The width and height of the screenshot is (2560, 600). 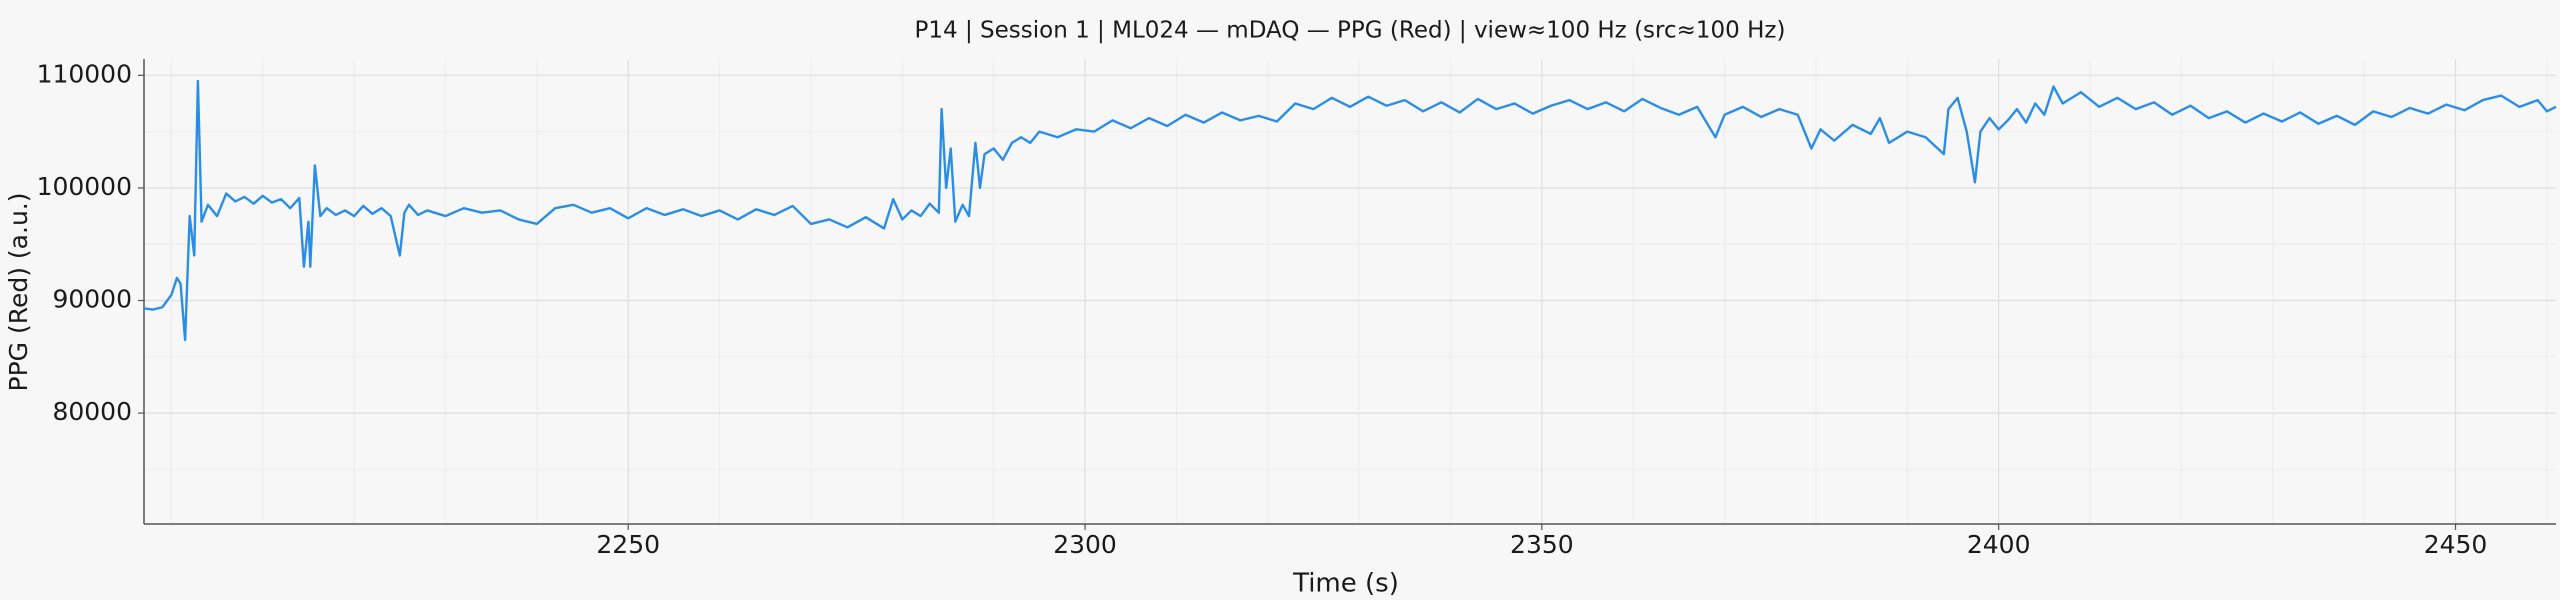 I want to click on y-tick-label: 100000, so click(x=84, y=186).